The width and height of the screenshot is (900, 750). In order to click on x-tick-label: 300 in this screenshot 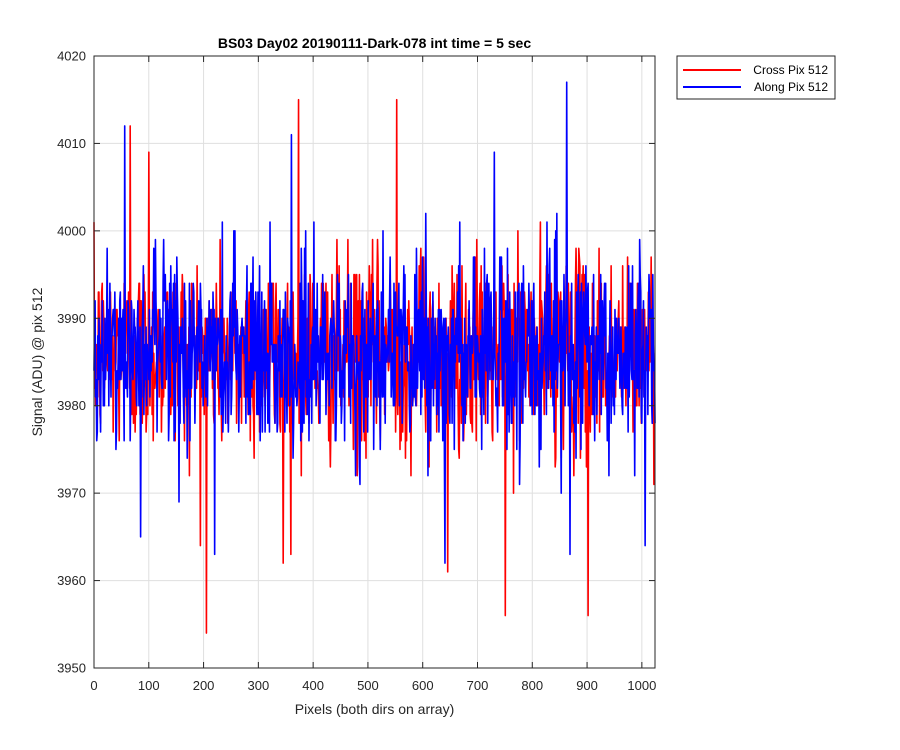, I will do `click(259, 685)`.